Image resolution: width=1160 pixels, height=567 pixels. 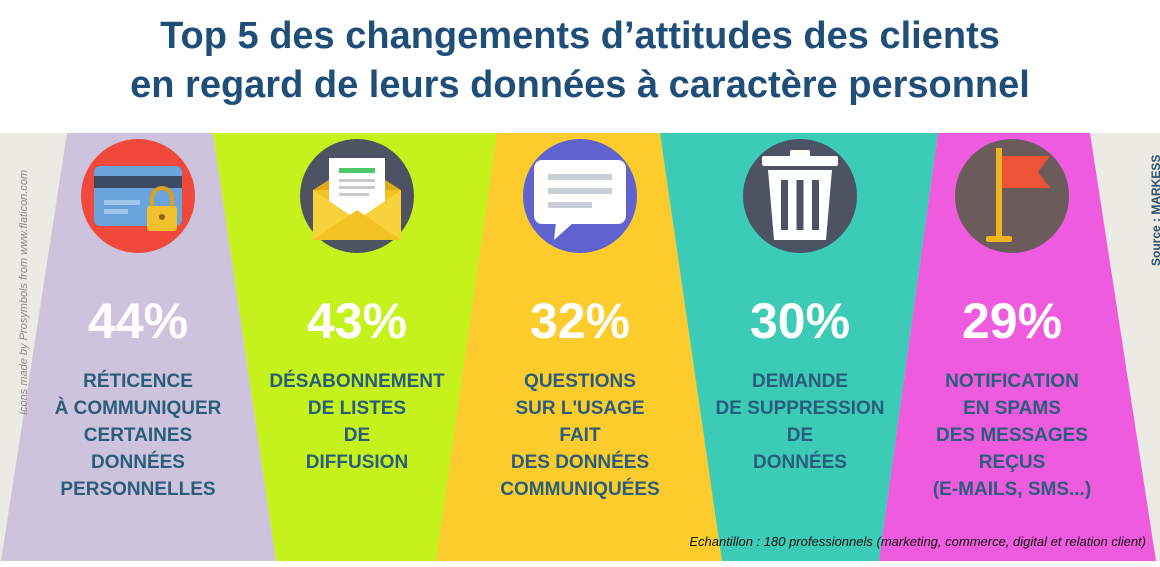 What do you see at coordinates (1154, 210) in the screenshot?
I see `source-text: Source : MARKESS` at bounding box center [1154, 210].